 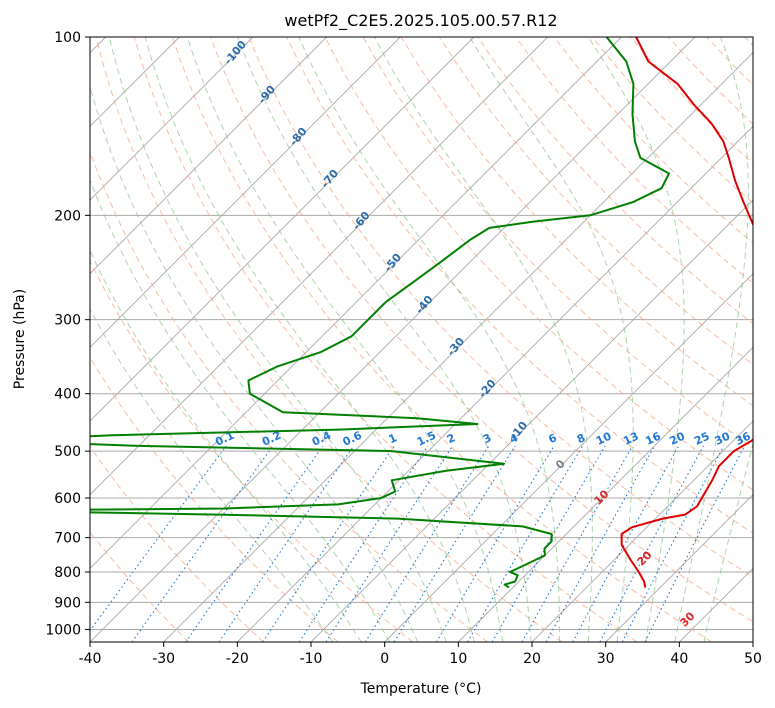 I want to click on mixing-ratio-label: 30, so click(x=723, y=438).